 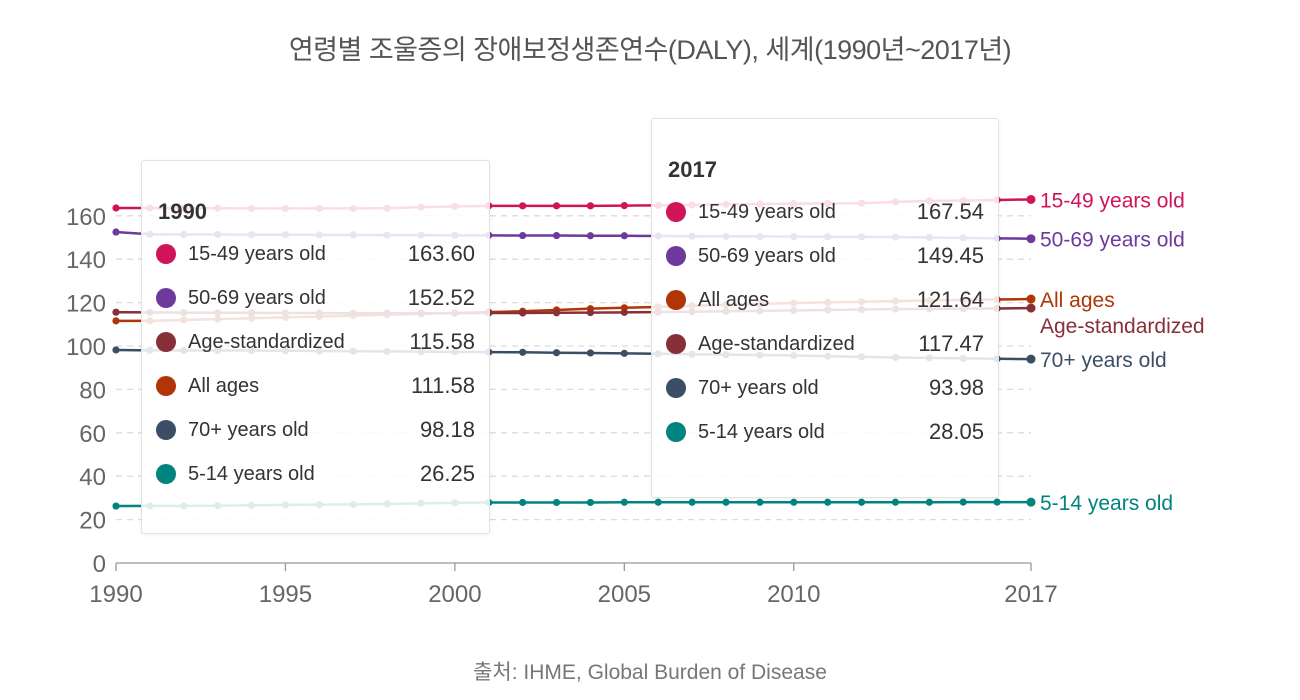 I want to click on tooltip-value: 98.18, so click(x=447, y=429).